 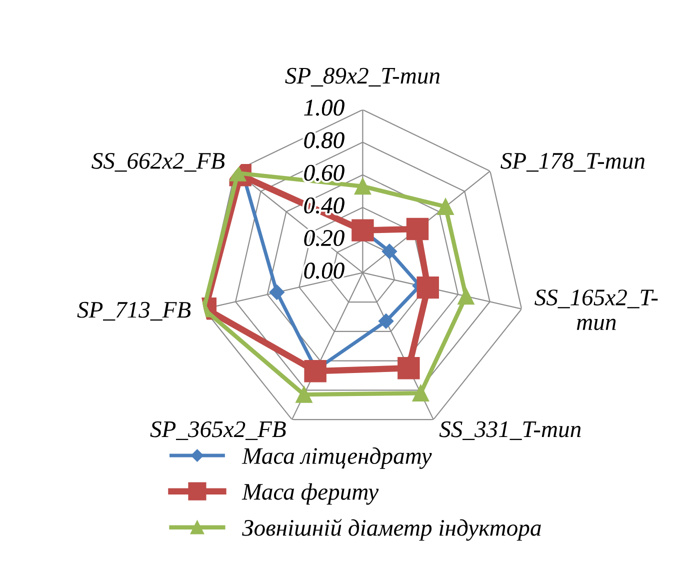 What do you see at coordinates (324, 270) in the screenshot?
I see `y-tick-label: 0.00` at bounding box center [324, 270].